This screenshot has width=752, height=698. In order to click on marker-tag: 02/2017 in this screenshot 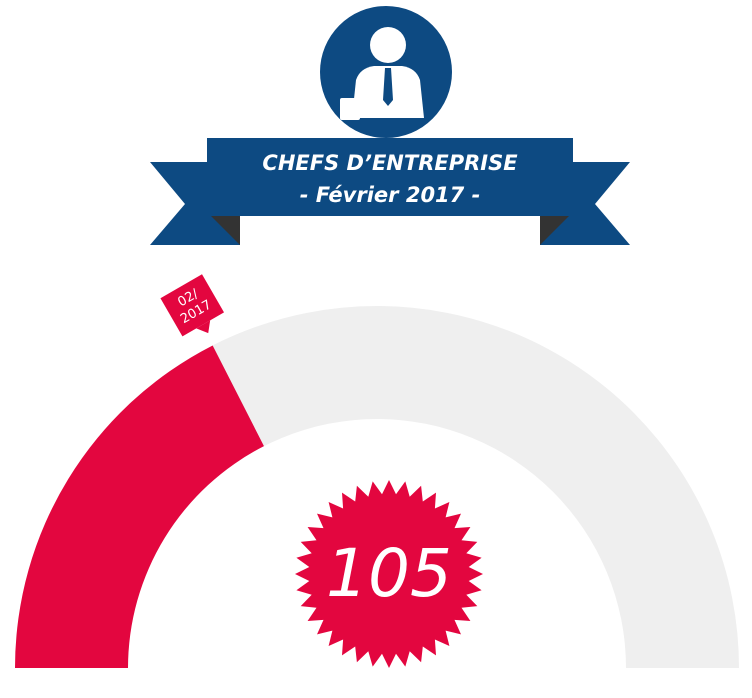, I will do `click(192, 305)`.